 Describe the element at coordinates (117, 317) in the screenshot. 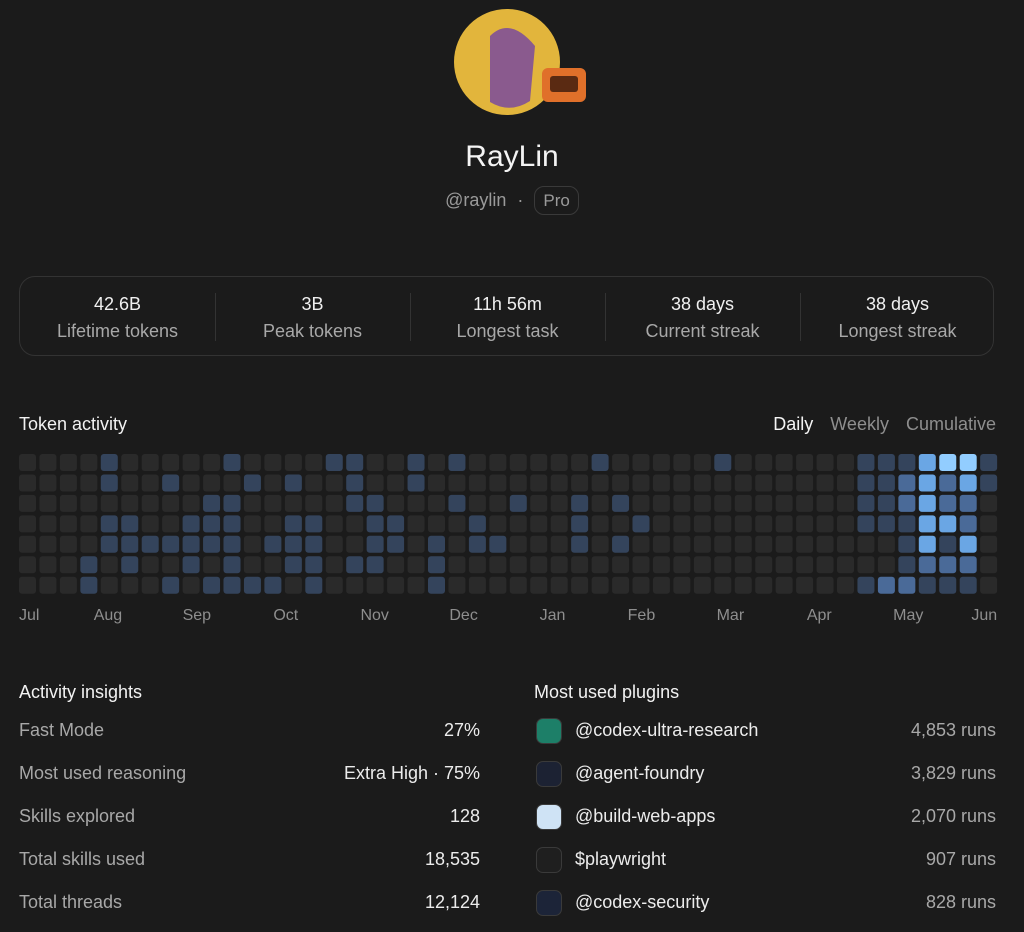

I see `stat: 42.6B Lifetime tokens` at that location.